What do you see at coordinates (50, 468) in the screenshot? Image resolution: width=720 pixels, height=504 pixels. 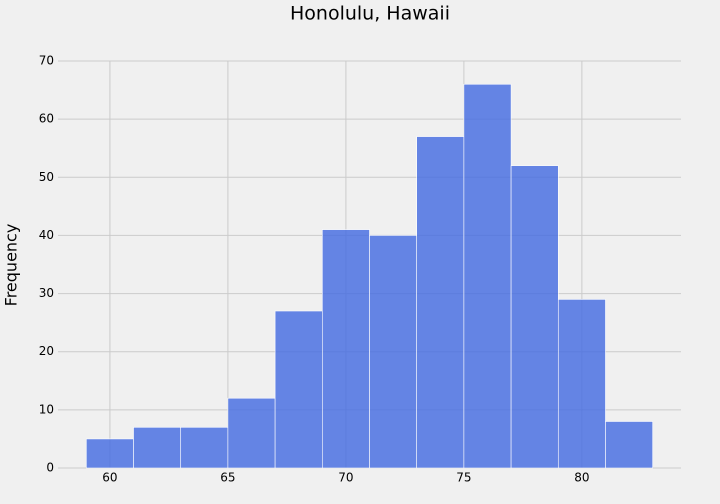 I see `y-tick-label: 0` at bounding box center [50, 468].